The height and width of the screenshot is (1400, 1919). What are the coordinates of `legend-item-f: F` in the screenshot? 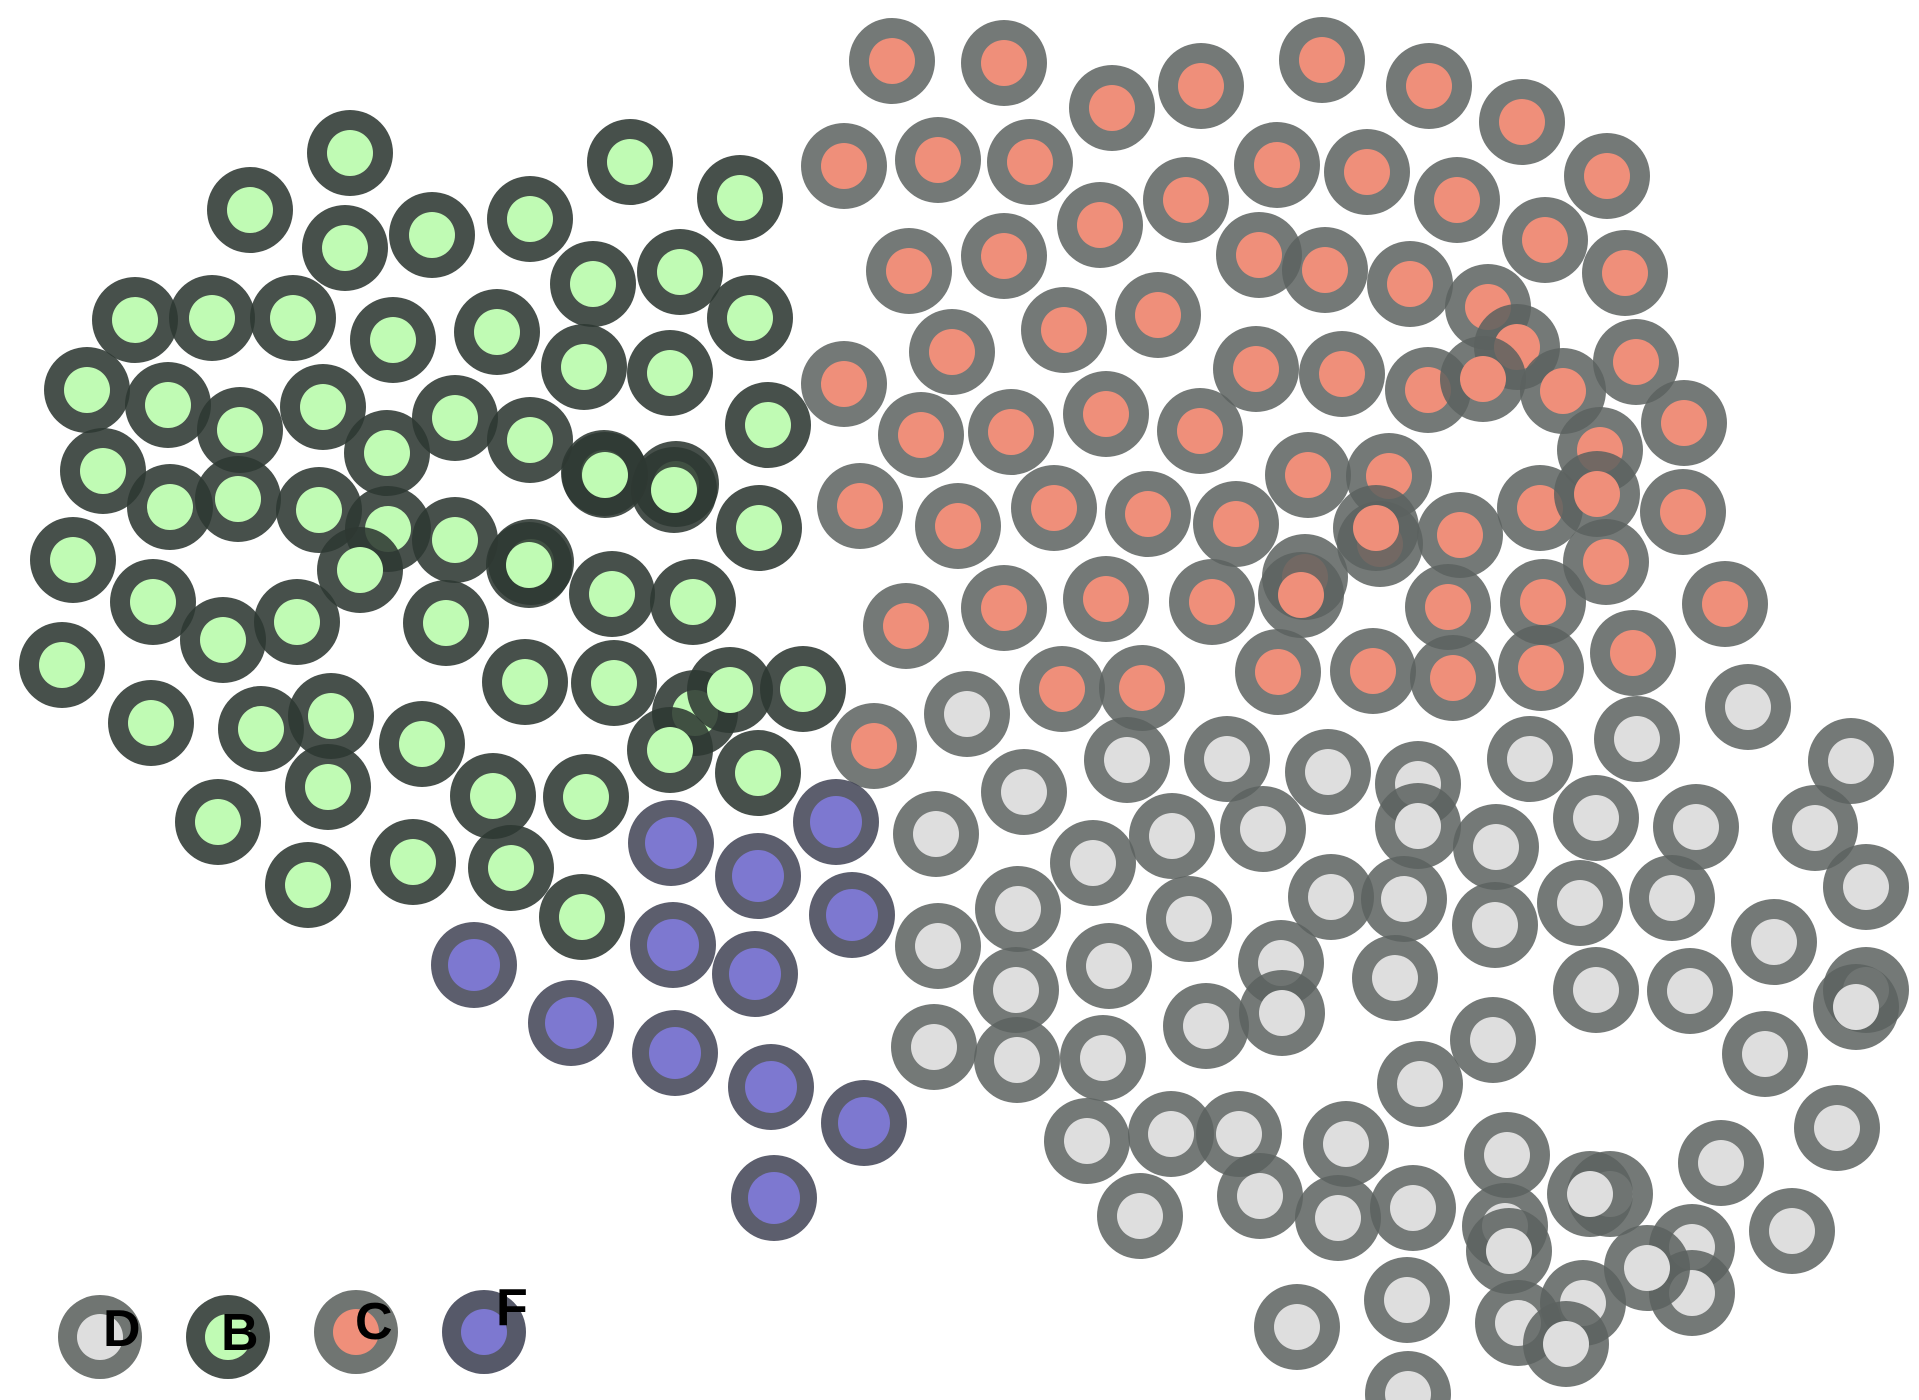 It's located at (485, 1326).